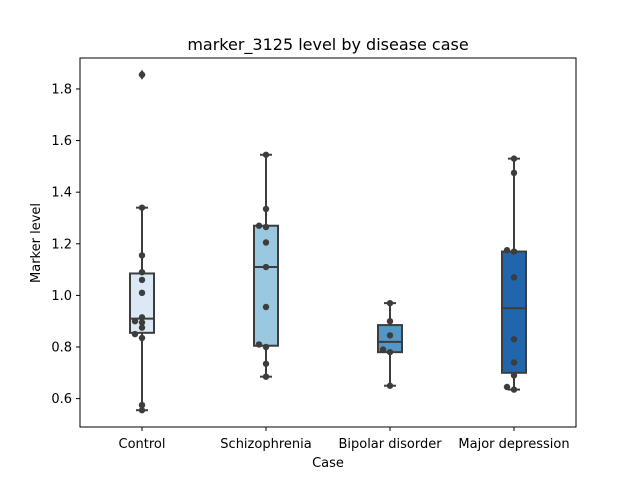 This screenshot has height=485, width=640. Describe the element at coordinates (390, 444) in the screenshot. I see `x-tick-label: Bipolar disorder` at that location.